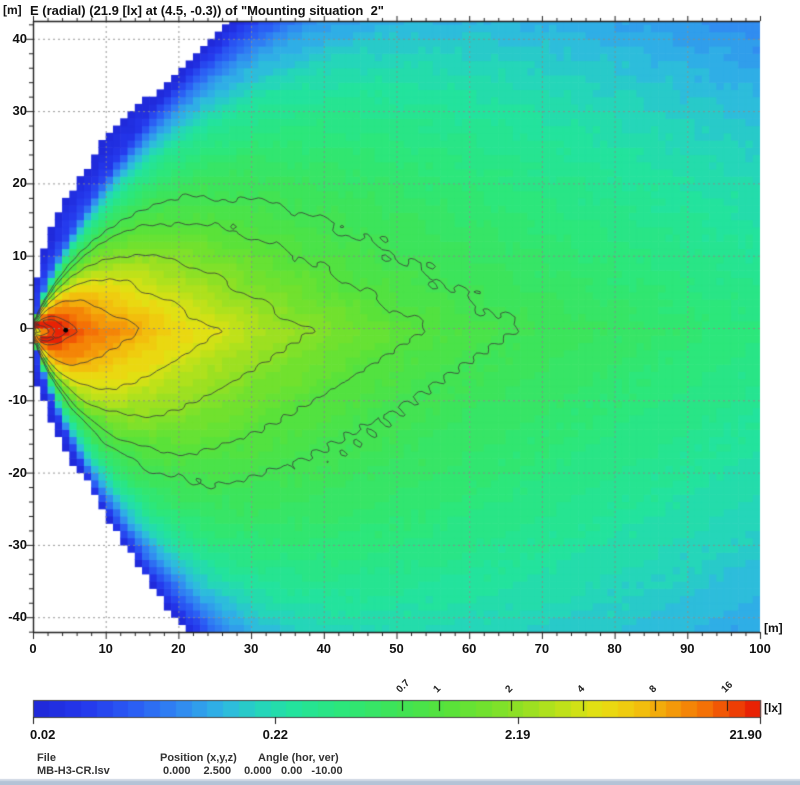 This screenshot has height=785, width=800. I want to click on x-tick-label-90: 90, so click(687, 648).